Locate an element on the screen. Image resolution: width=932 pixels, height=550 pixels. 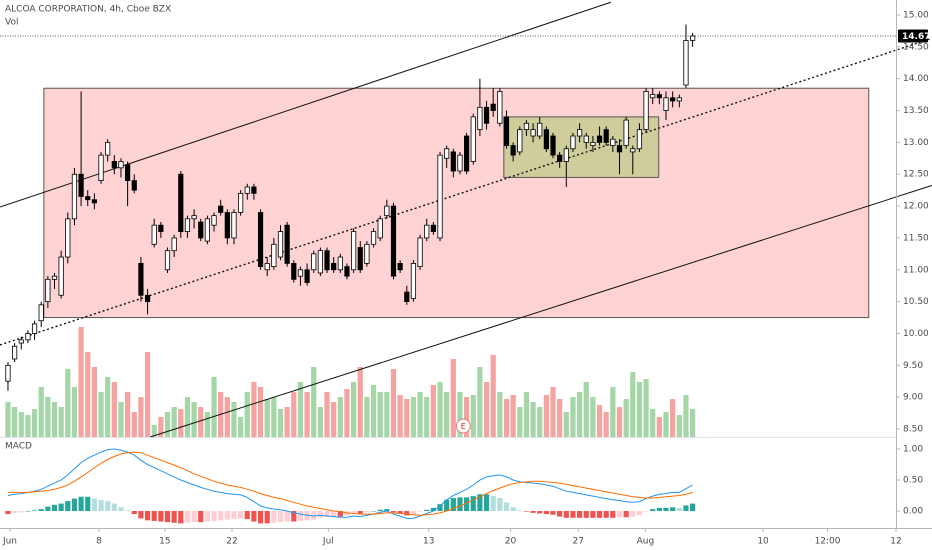
y-tick-label: 9.50 is located at coordinates (913, 366).